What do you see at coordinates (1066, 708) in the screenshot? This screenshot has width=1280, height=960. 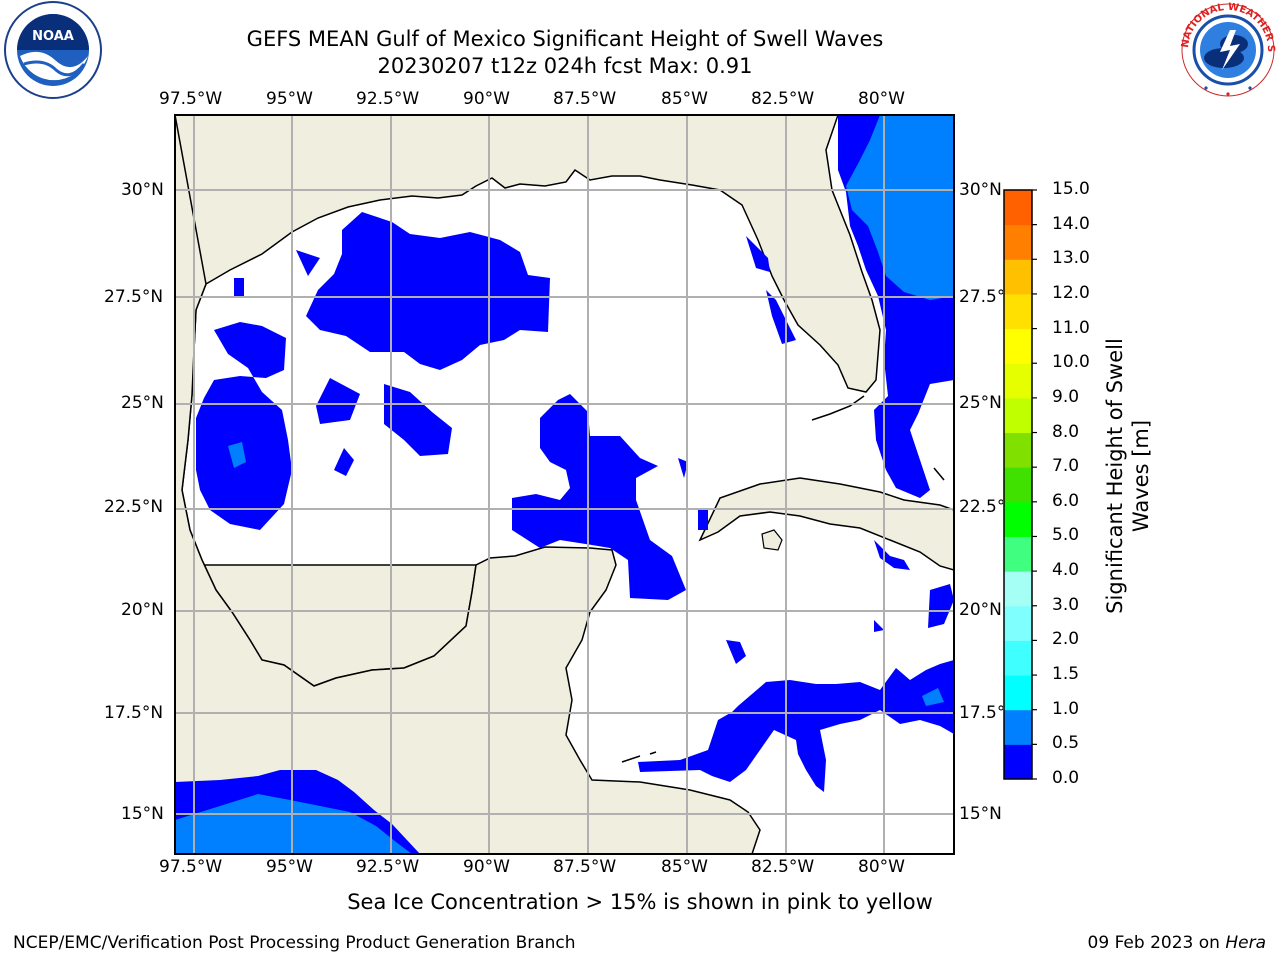 I see `colorbar-tick-label: 1.0` at bounding box center [1066, 708].